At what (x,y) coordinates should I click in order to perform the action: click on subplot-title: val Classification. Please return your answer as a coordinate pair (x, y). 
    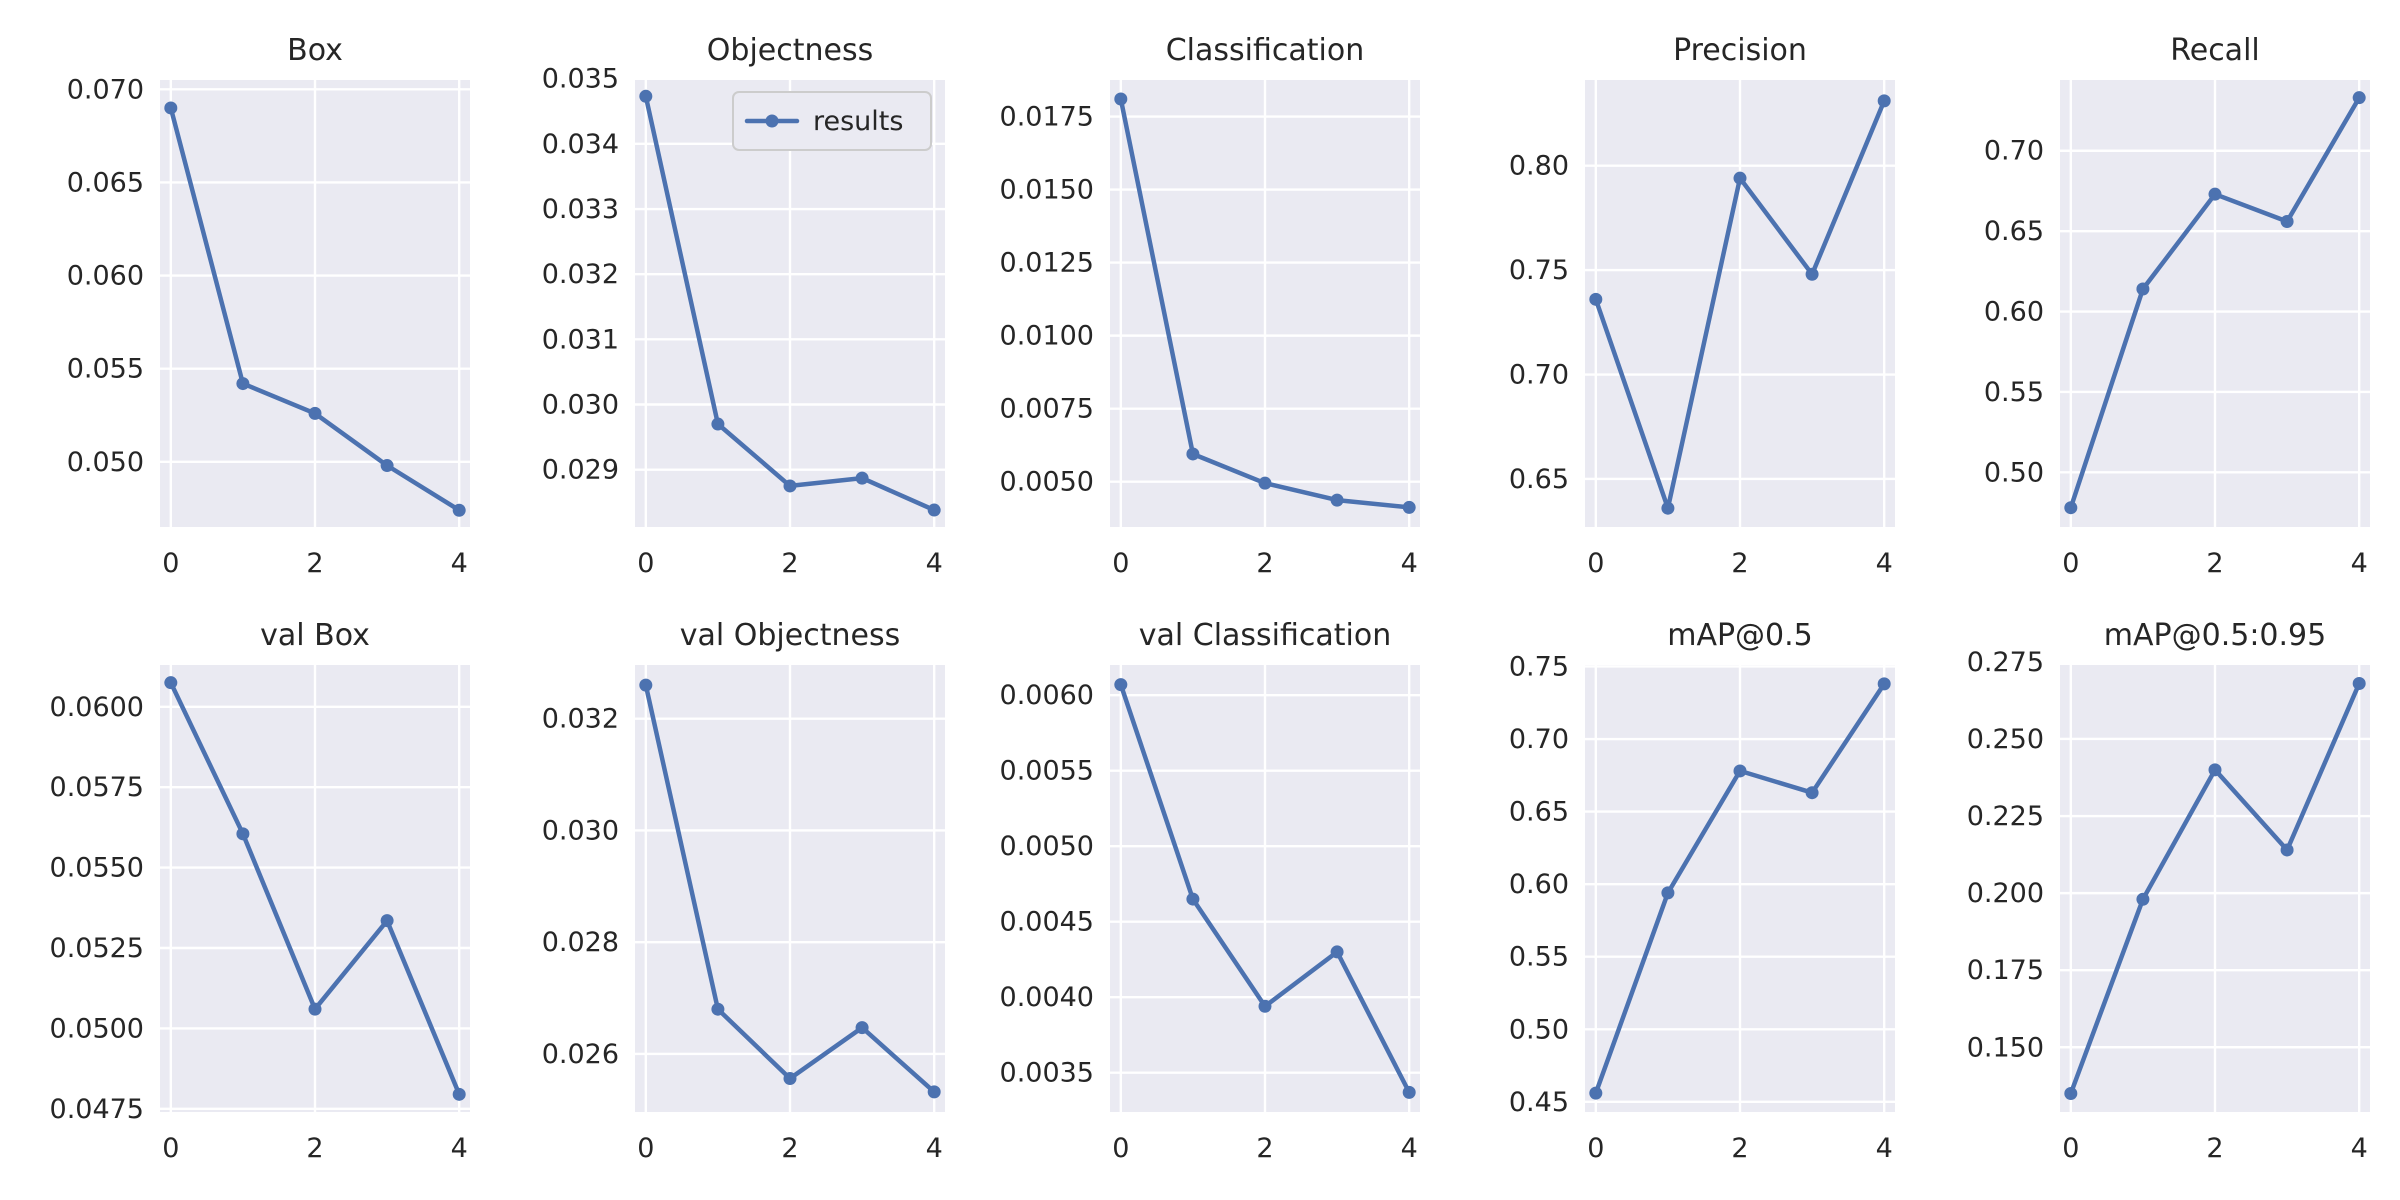
    Looking at the image, I should click on (1265, 635).